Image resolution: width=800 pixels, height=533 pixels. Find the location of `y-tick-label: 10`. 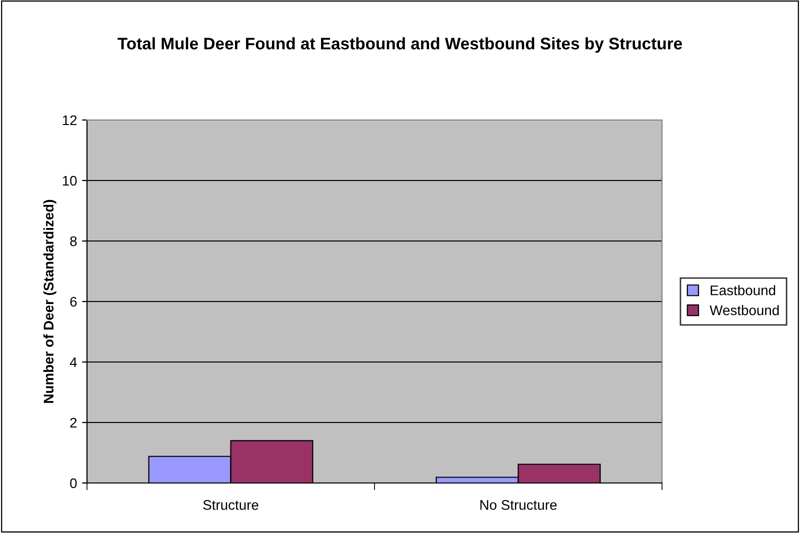

y-tick-label: 10 is located at coordinates (69, 181).